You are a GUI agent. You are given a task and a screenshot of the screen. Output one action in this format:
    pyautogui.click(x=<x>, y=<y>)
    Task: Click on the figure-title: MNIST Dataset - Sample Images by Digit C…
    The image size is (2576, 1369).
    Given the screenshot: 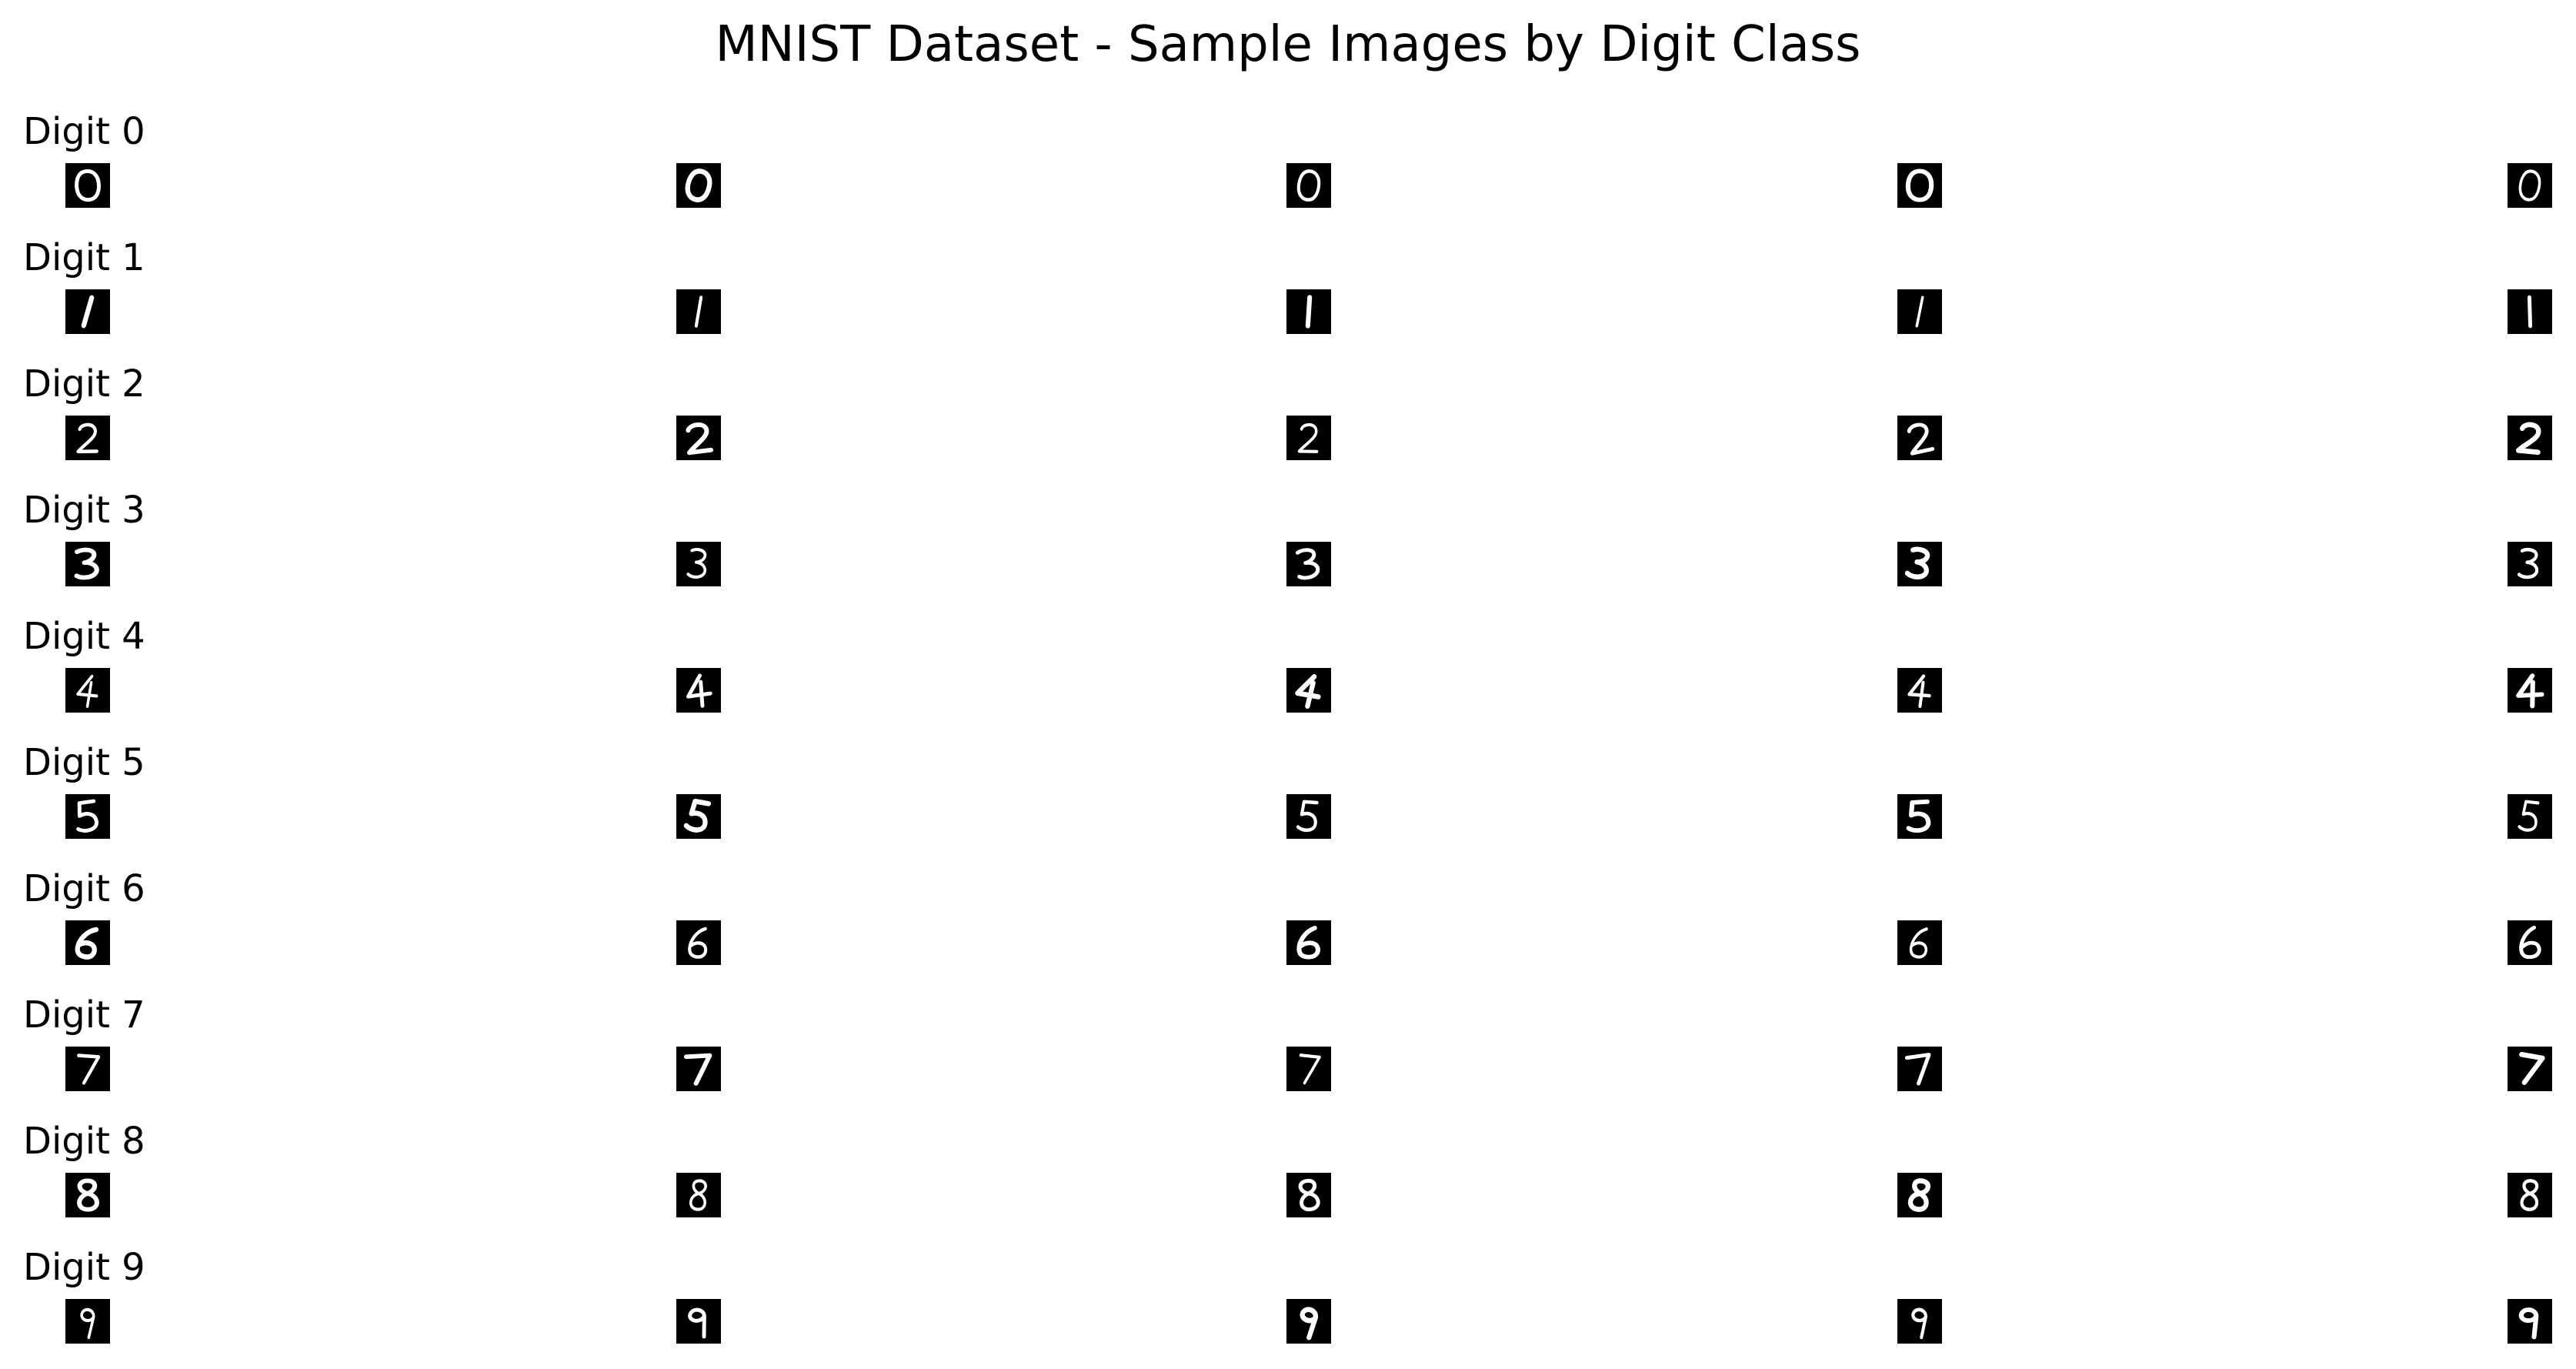 What is the action you would take?
    pyautogui.click(x=1288, y=45)
    